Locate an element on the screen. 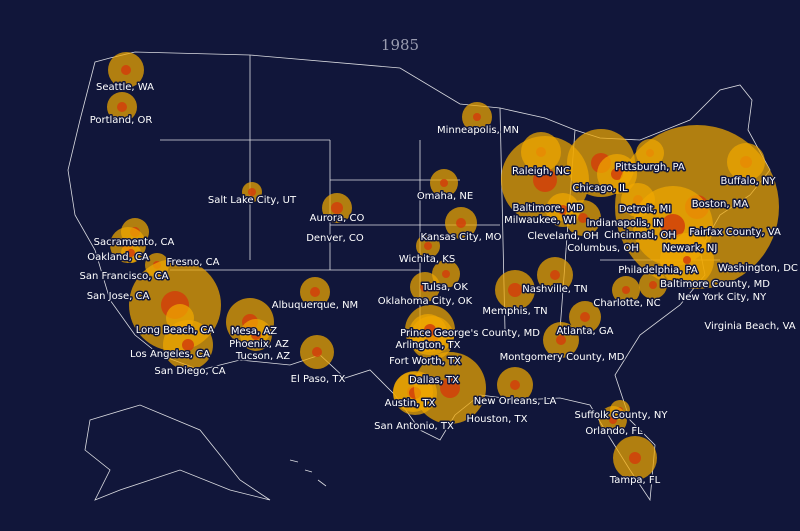 This screenshot has width=800, height=531. city-label: Albuquerque, NM is located at coordinates (315, 305).